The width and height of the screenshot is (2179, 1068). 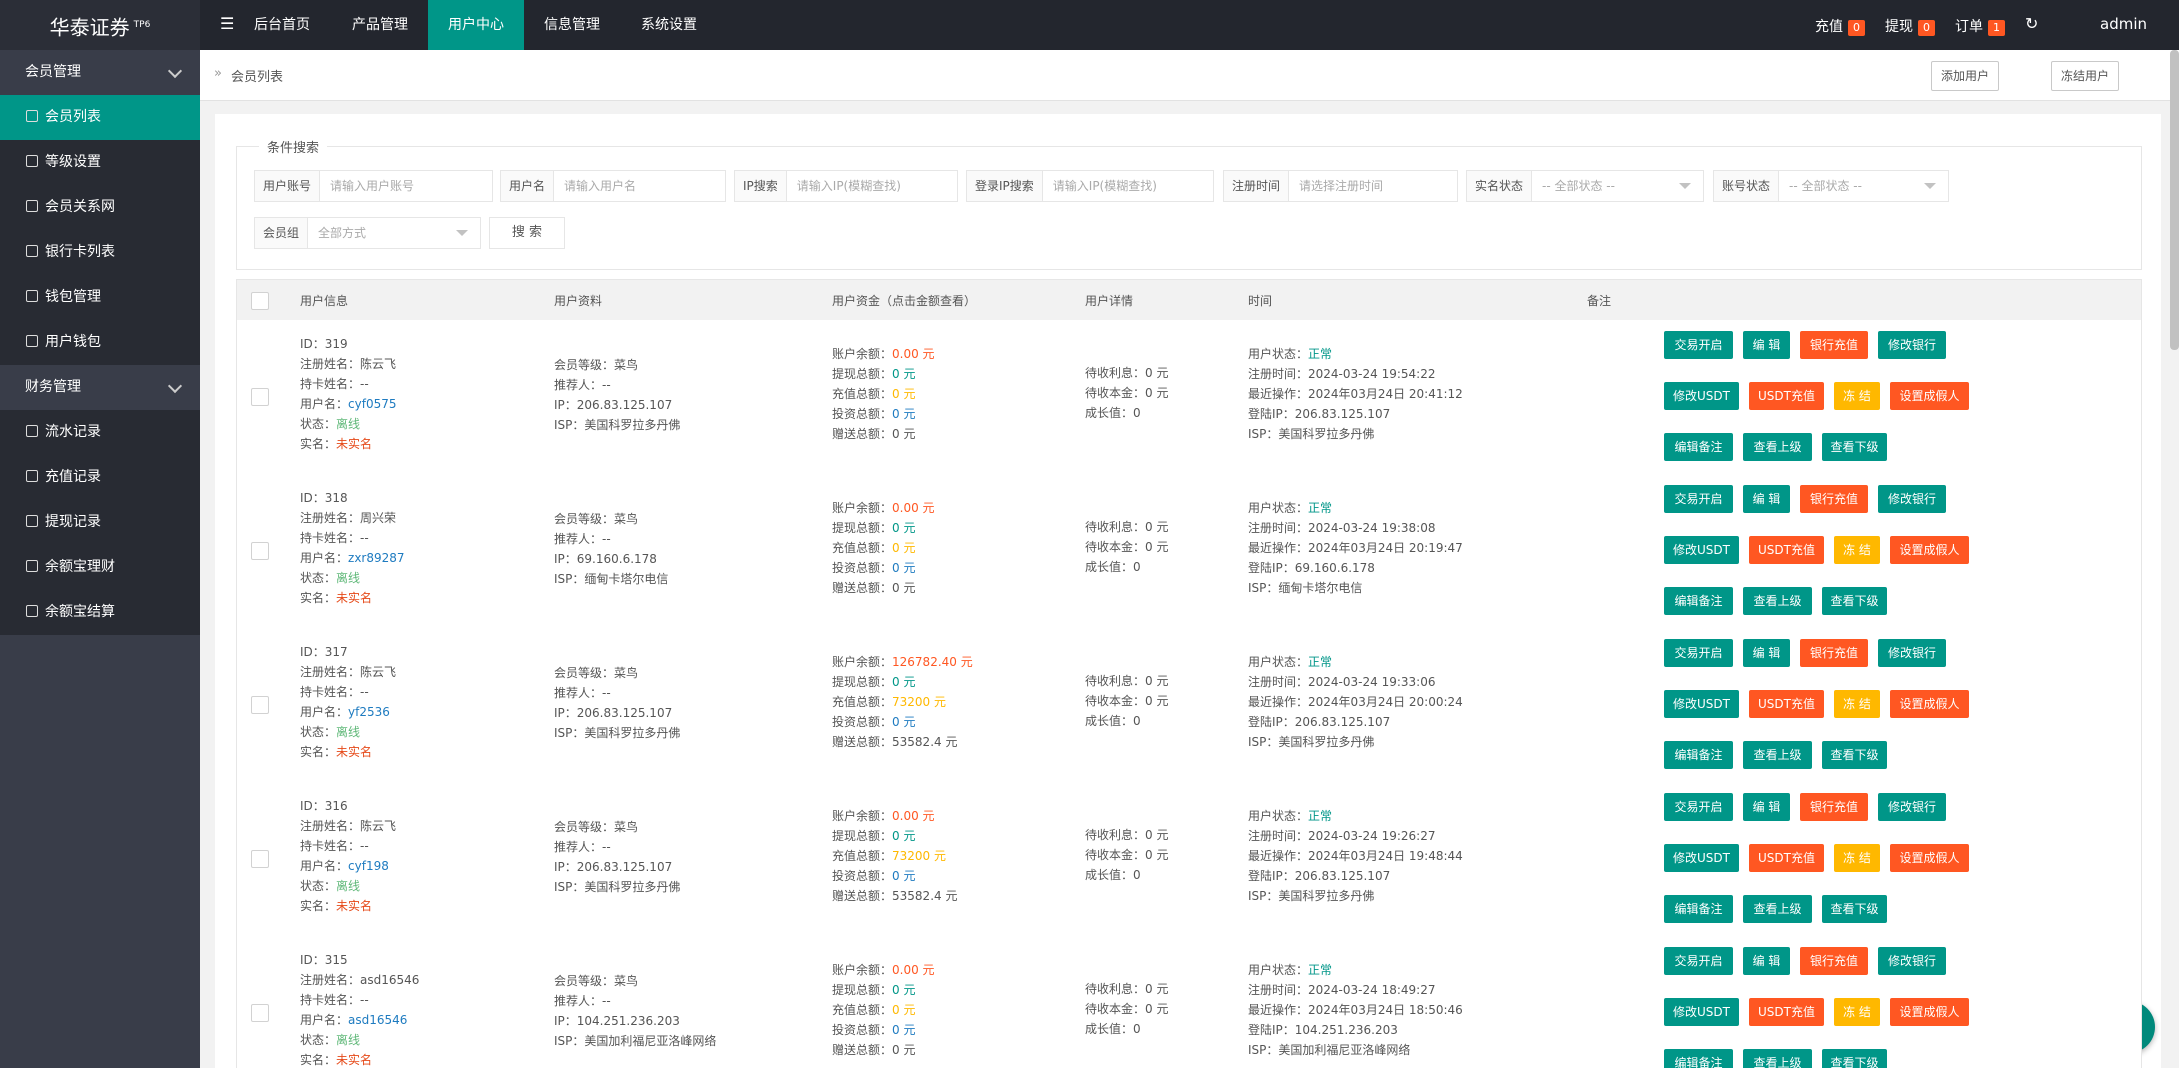 I want to click on search-field: 会员组 全部方式, so click(x=367, y=233).